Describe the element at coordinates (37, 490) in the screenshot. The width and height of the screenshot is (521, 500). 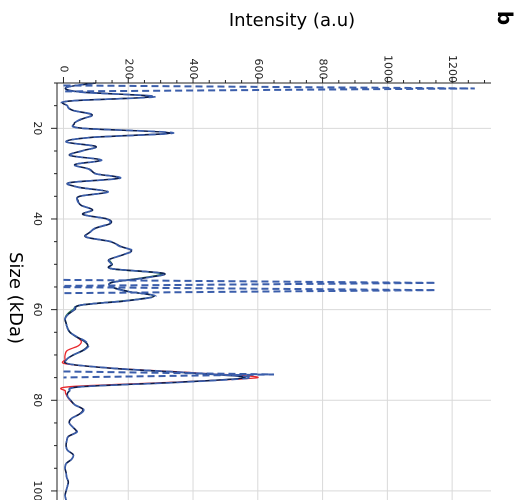
I see `x-tick-label: 100` at that location.